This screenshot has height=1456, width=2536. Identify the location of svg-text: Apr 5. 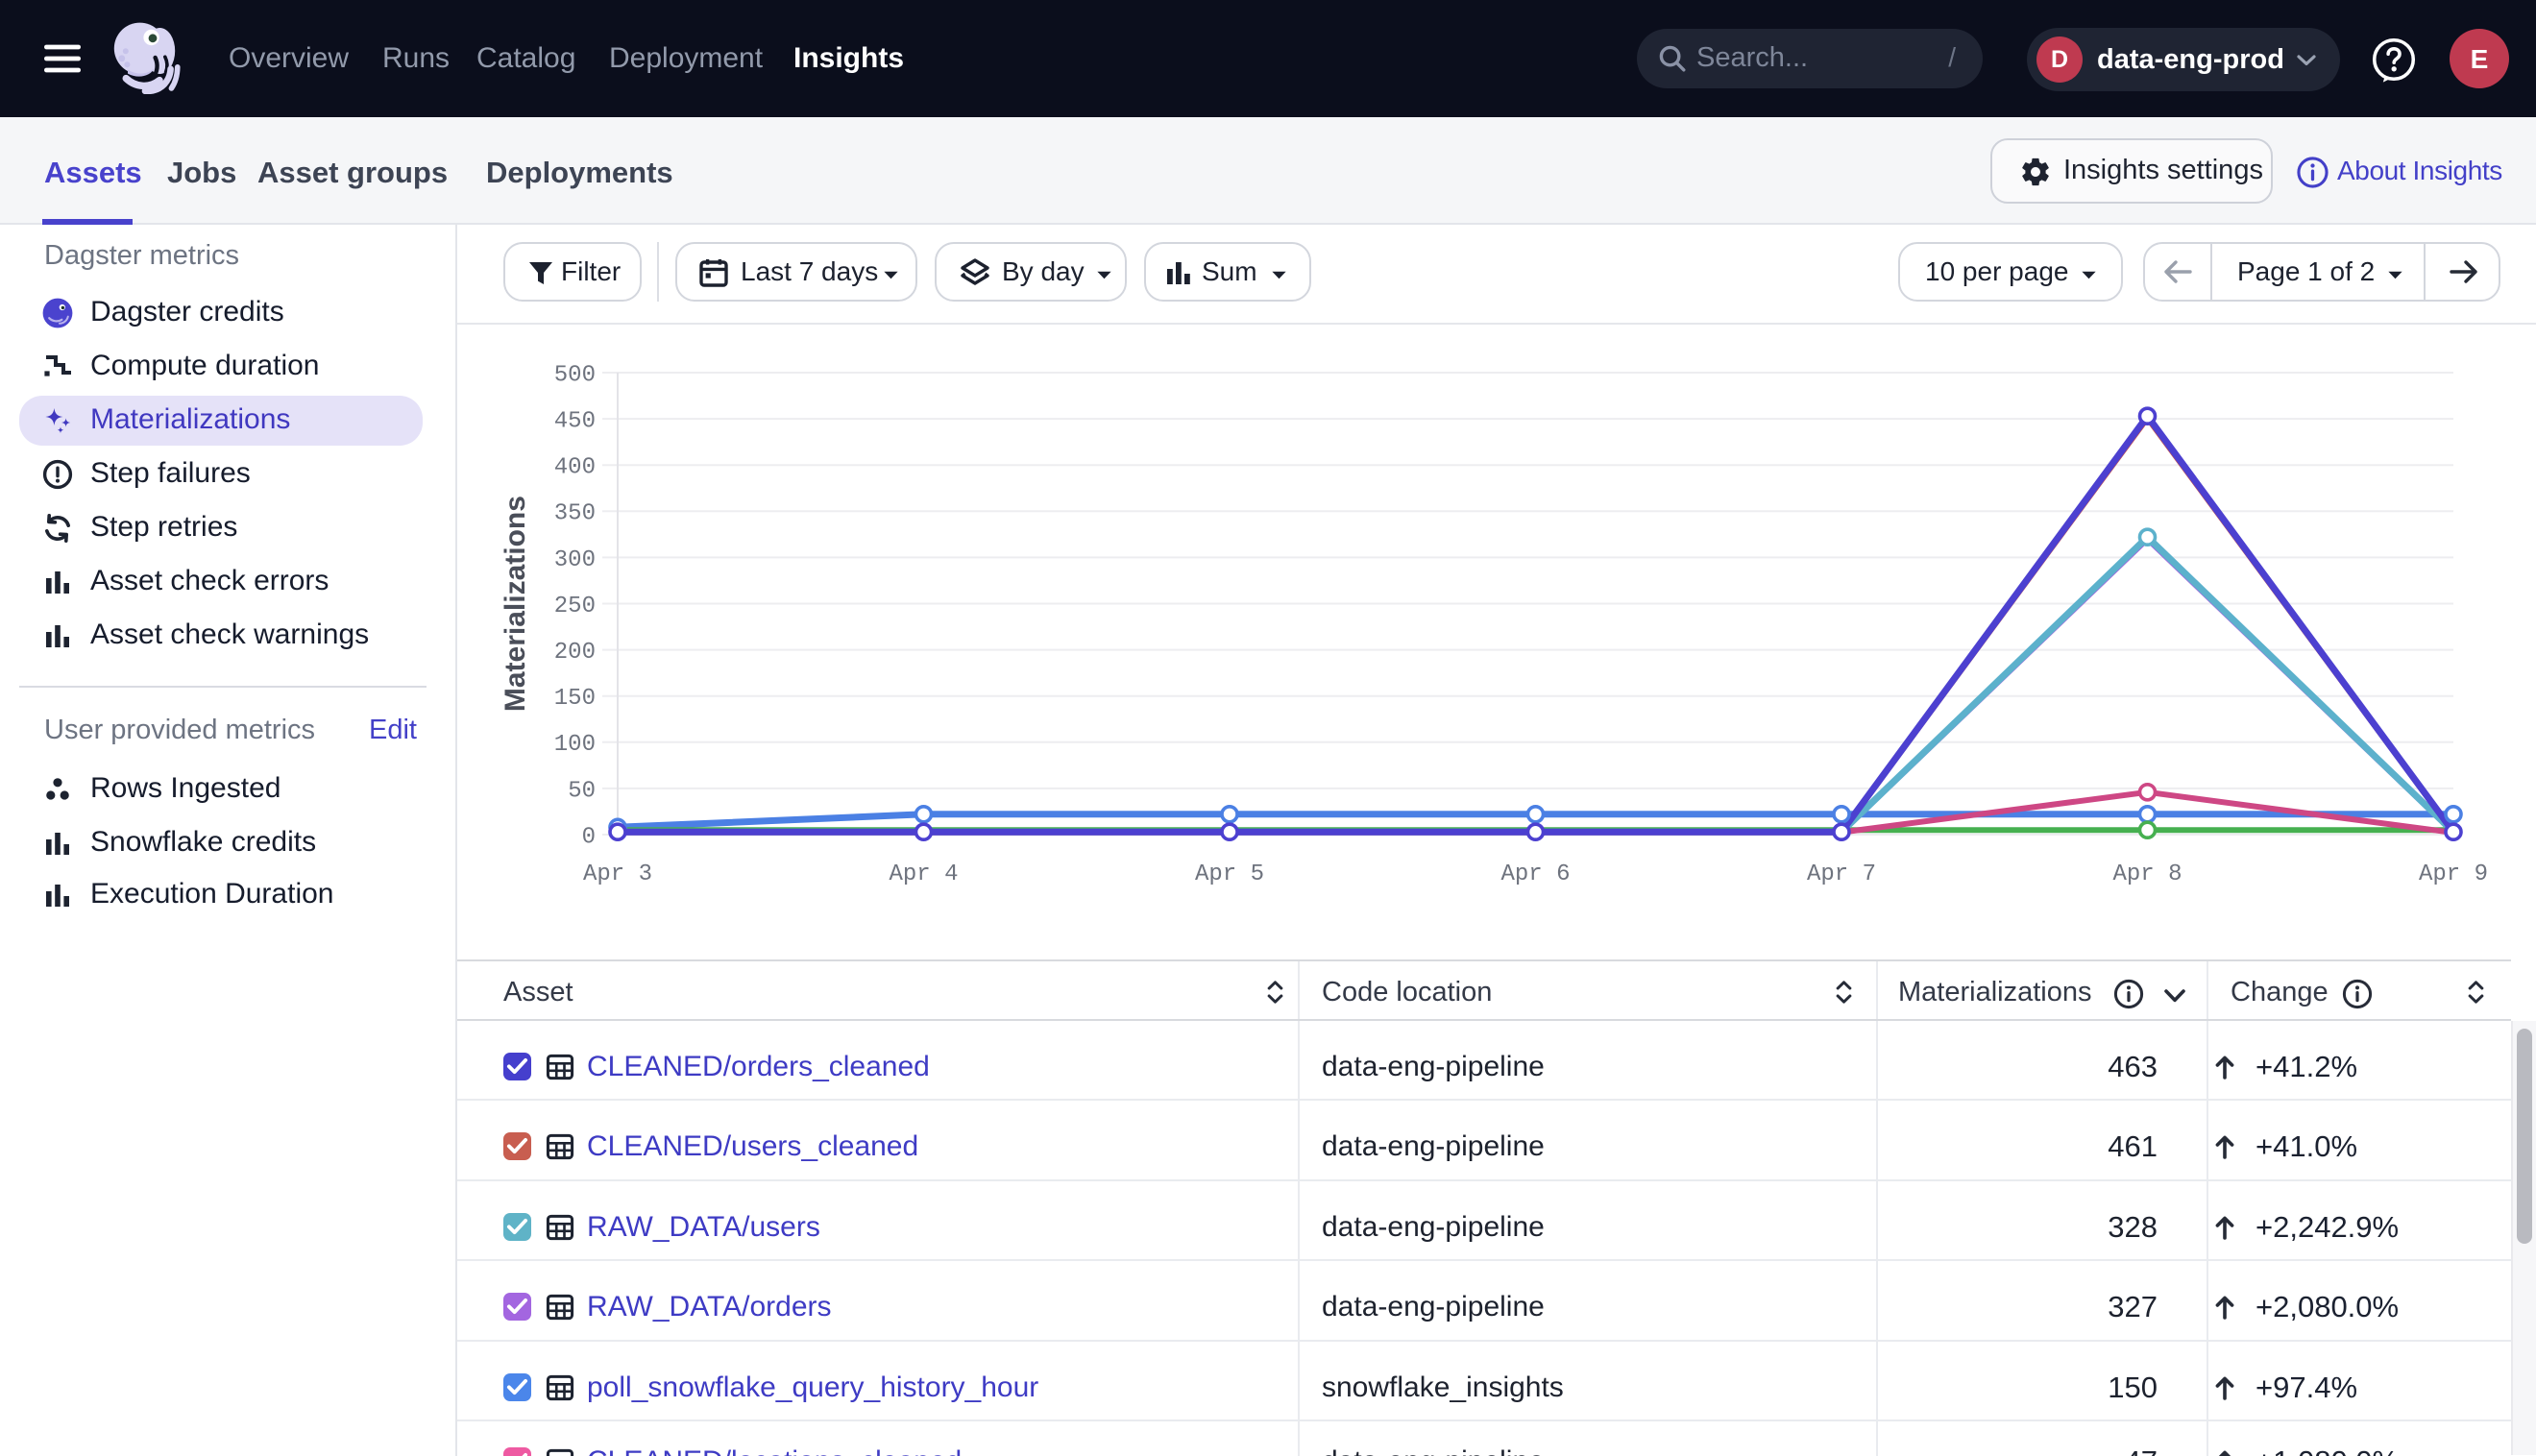
(1229, 874).